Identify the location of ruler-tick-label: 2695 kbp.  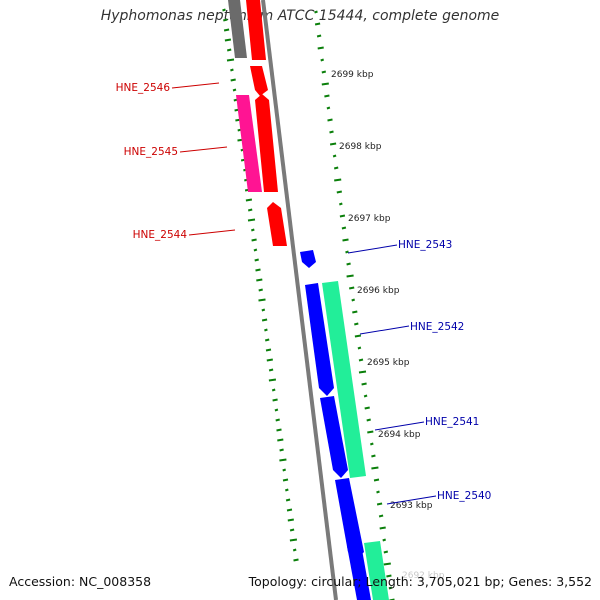
(388, 363).